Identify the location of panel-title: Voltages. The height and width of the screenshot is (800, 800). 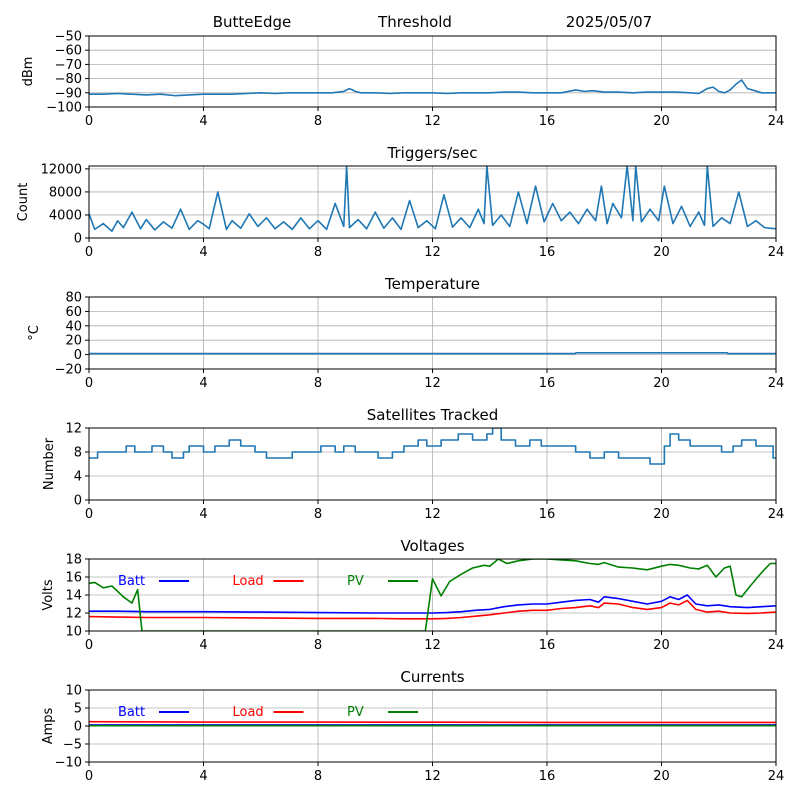
(432, 546).